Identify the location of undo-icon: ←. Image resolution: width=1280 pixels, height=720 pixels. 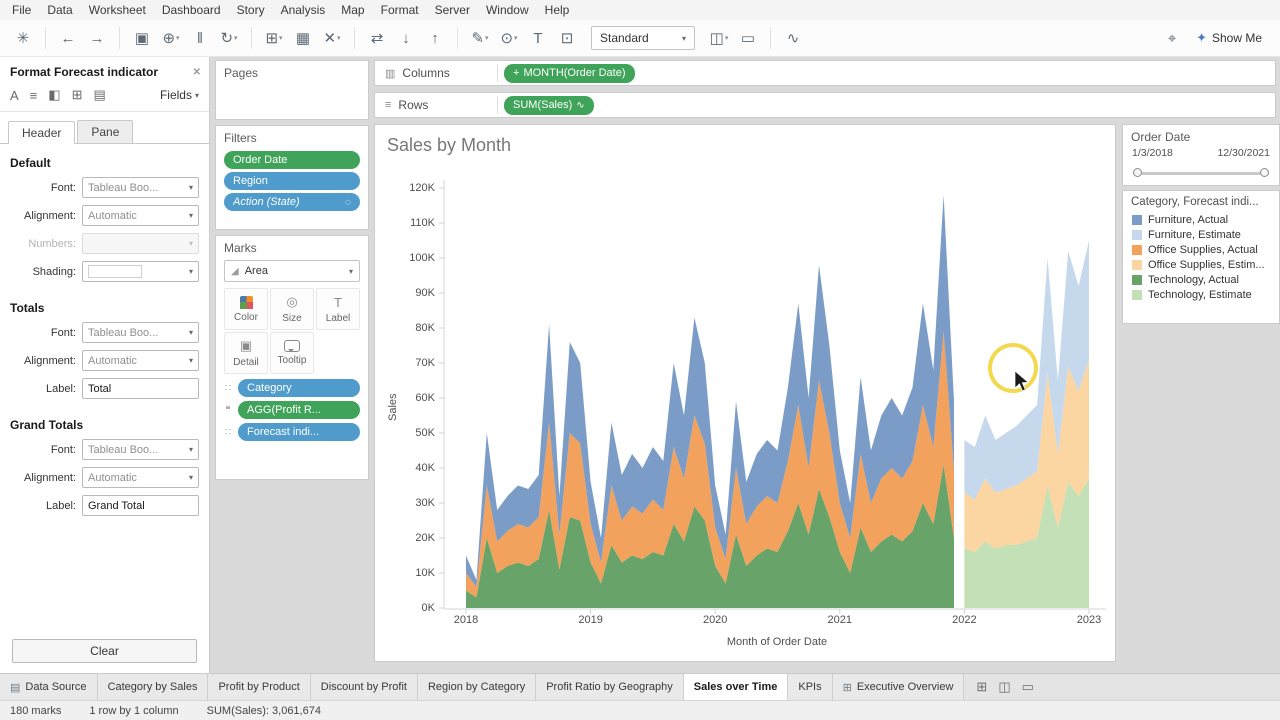
(68, 38).